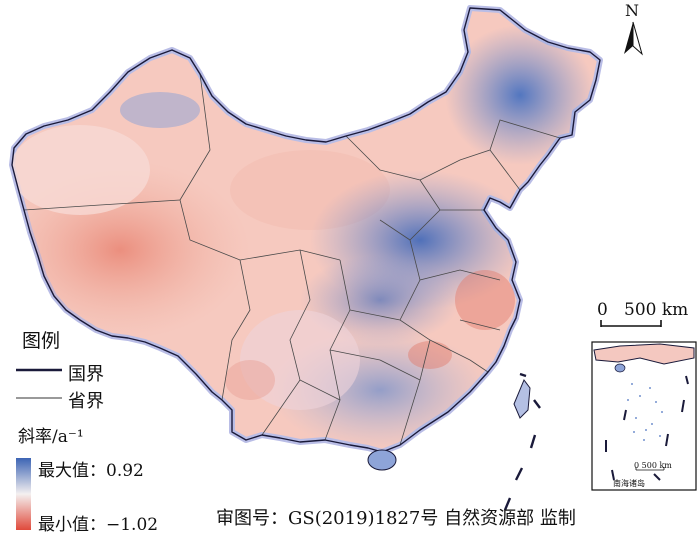 The height and width of the screenshot is (552, 700). Describe the element at coordinates (656, 310) in the screenshot. I see `scale-value-label: 500 km` at that location.